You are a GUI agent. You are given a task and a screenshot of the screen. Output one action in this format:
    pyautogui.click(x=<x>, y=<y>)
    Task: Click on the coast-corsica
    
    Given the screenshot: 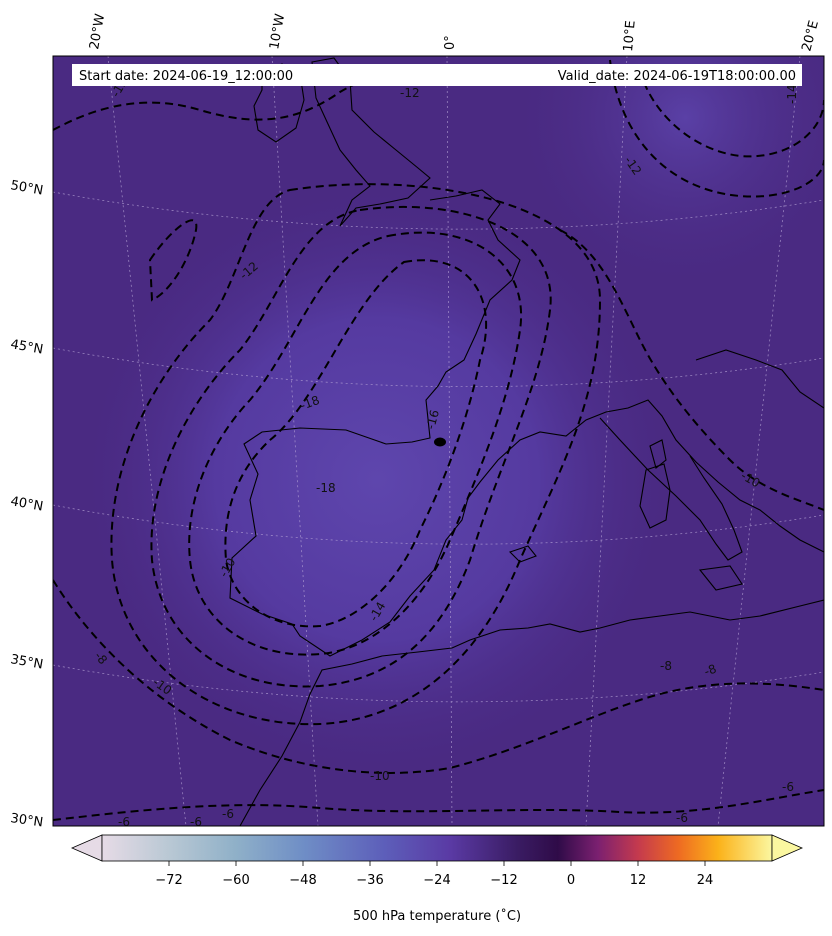 What is the action you would take?
    pyautogui.click(x=658, y=454)
    